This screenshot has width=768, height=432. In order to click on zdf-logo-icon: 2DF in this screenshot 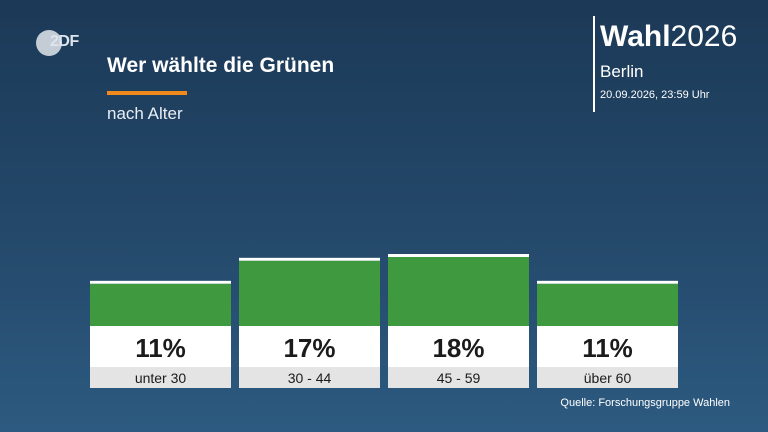, I will do `click(61, 43)`.